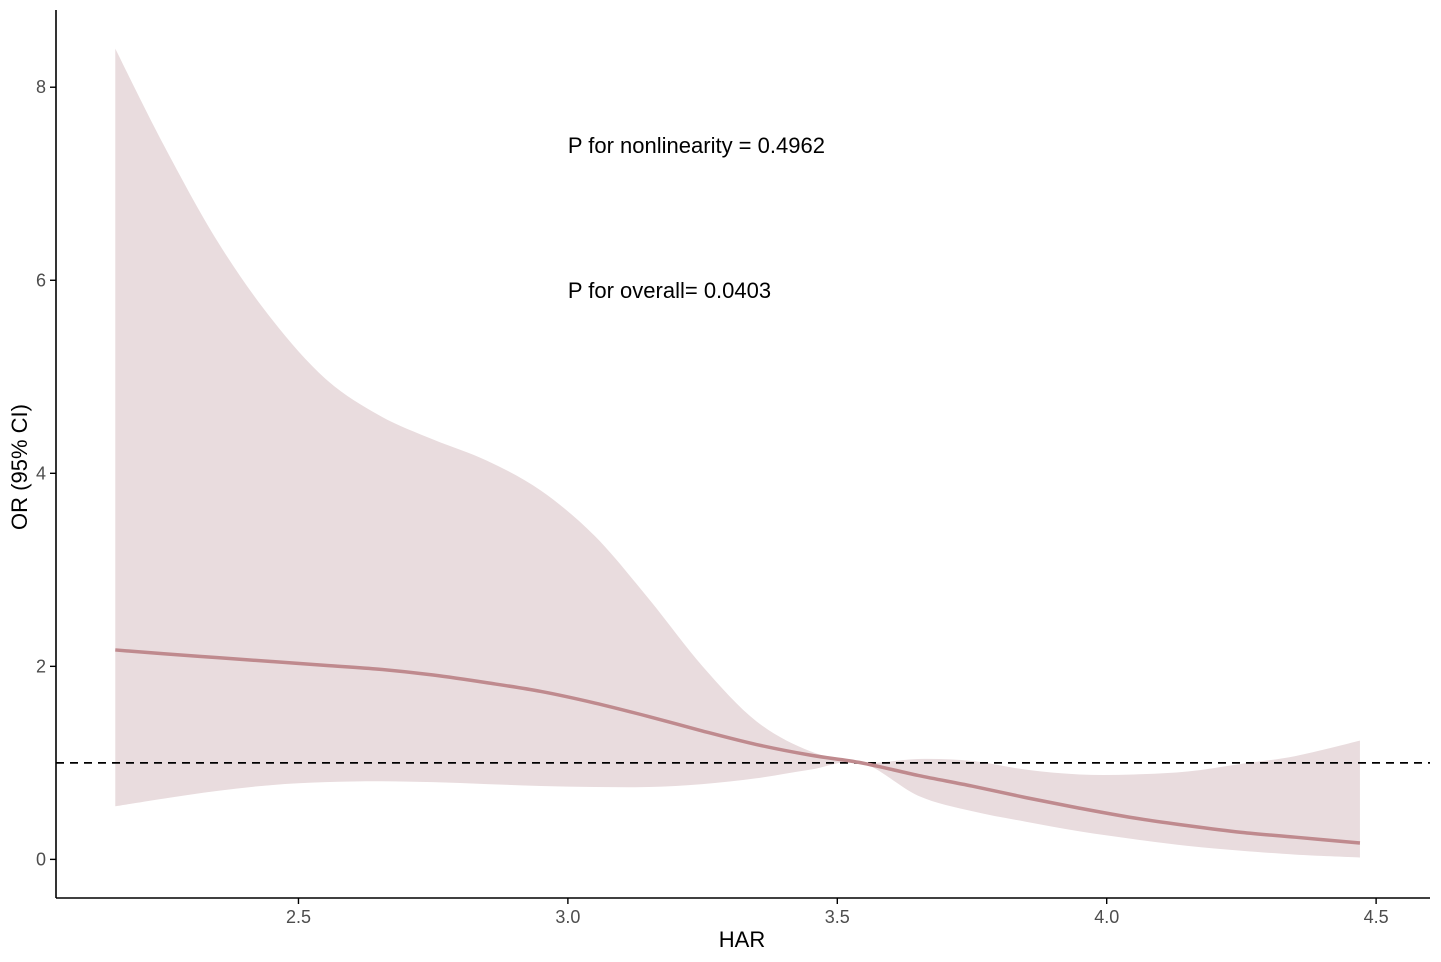  Describe the element at coordinates (298, 917) in the screenshot. I see `x-tick-label: 2.5` at that location.